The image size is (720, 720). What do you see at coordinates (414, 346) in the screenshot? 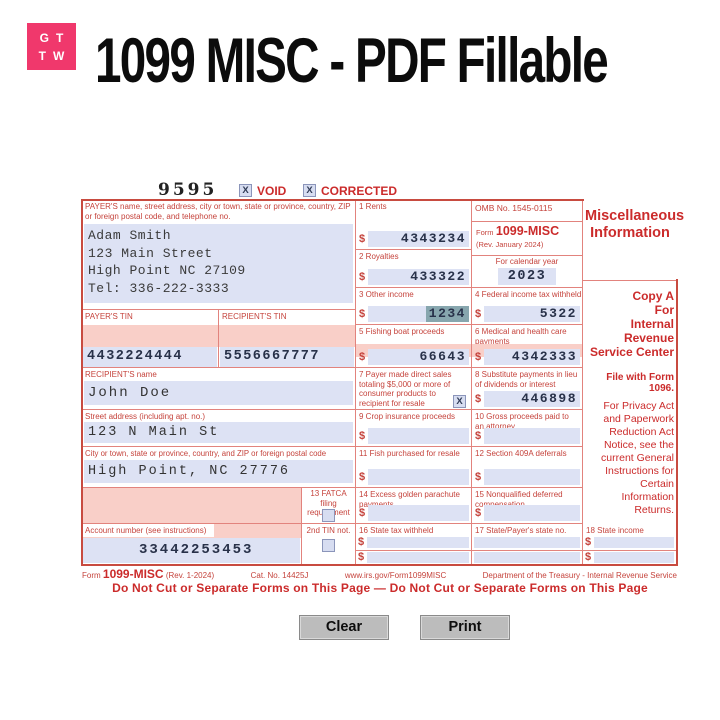
I see `box5-fishing-cell: 5 Fishing boat proceeds $66643` at bounding box center [414, 346].